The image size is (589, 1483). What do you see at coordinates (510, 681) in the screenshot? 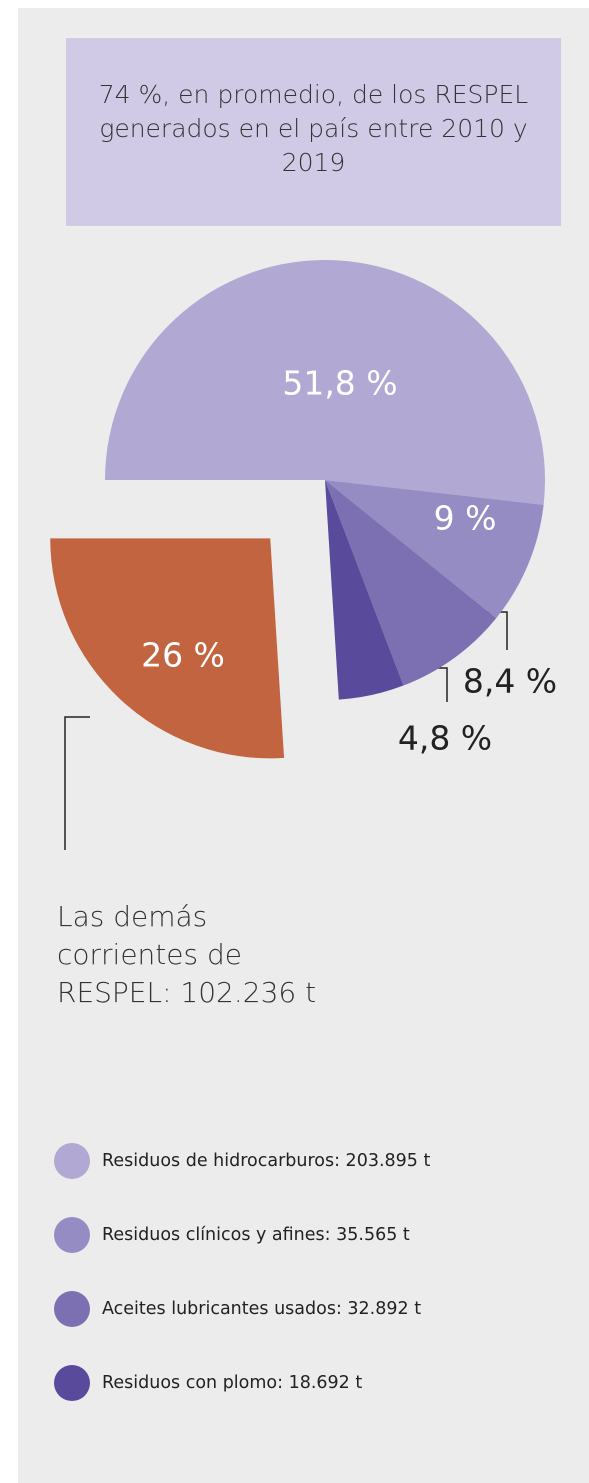
I see `data-label: 8,4 %` at bounding box center [510, 681].